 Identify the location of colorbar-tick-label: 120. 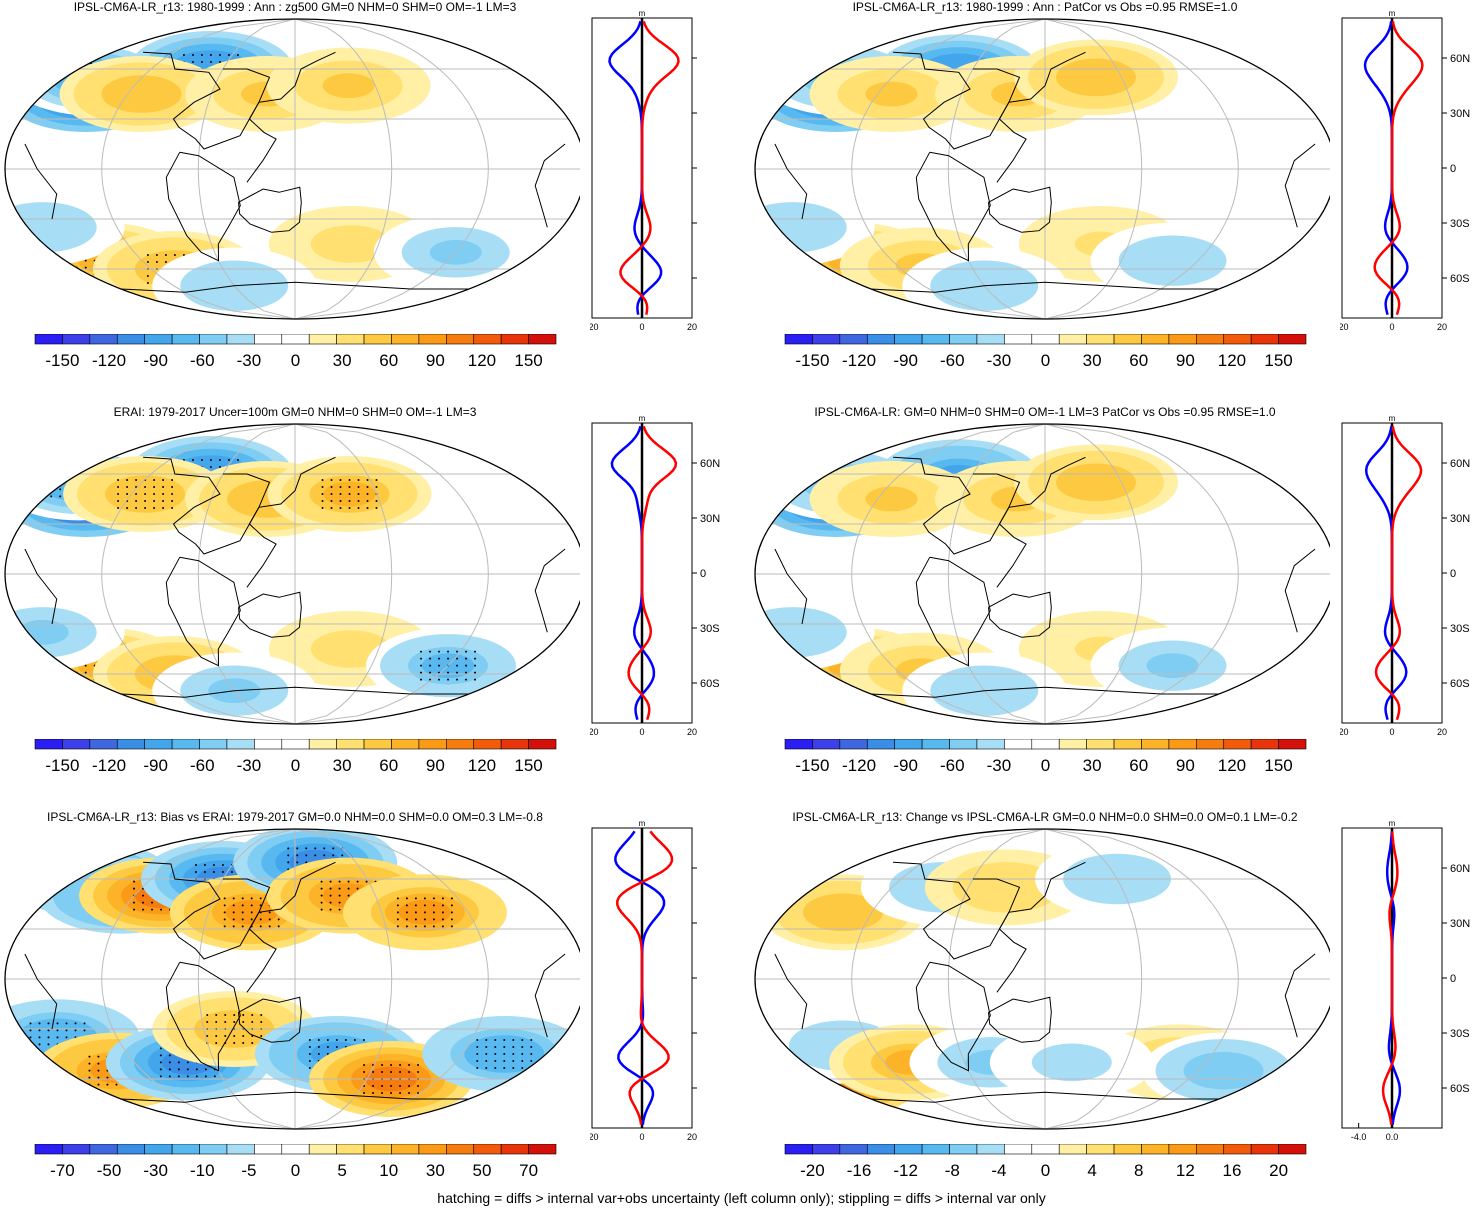
(1232, 765).